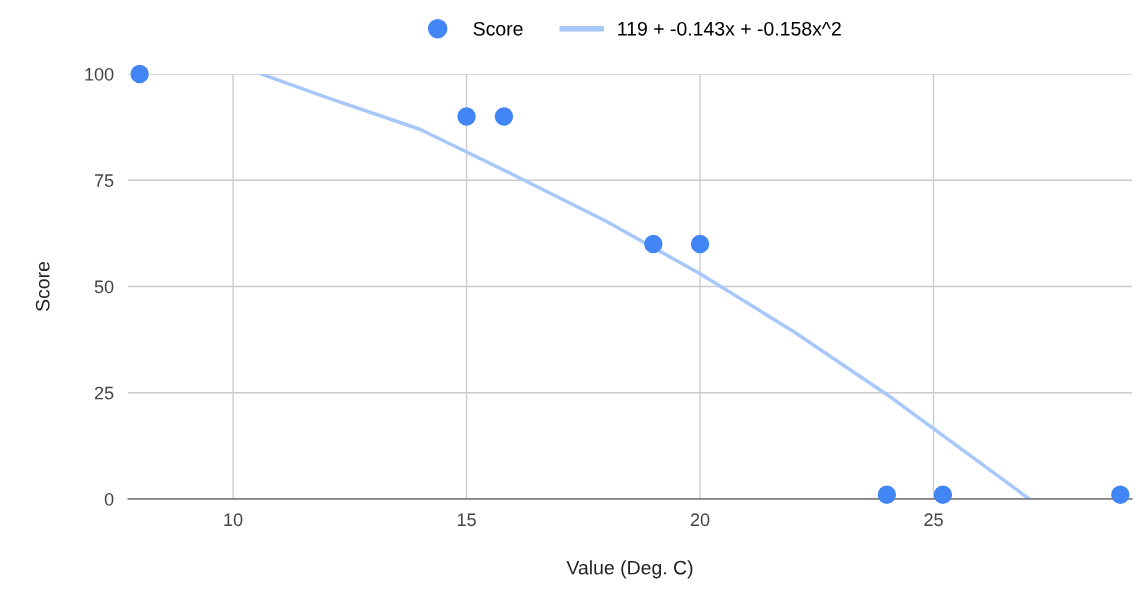 This screenshot has width=1136, height=602. Describe the element at coordinates (629, 569) in the screenshot. I see `x-axis-title: Value (Deg. C)` at that location.